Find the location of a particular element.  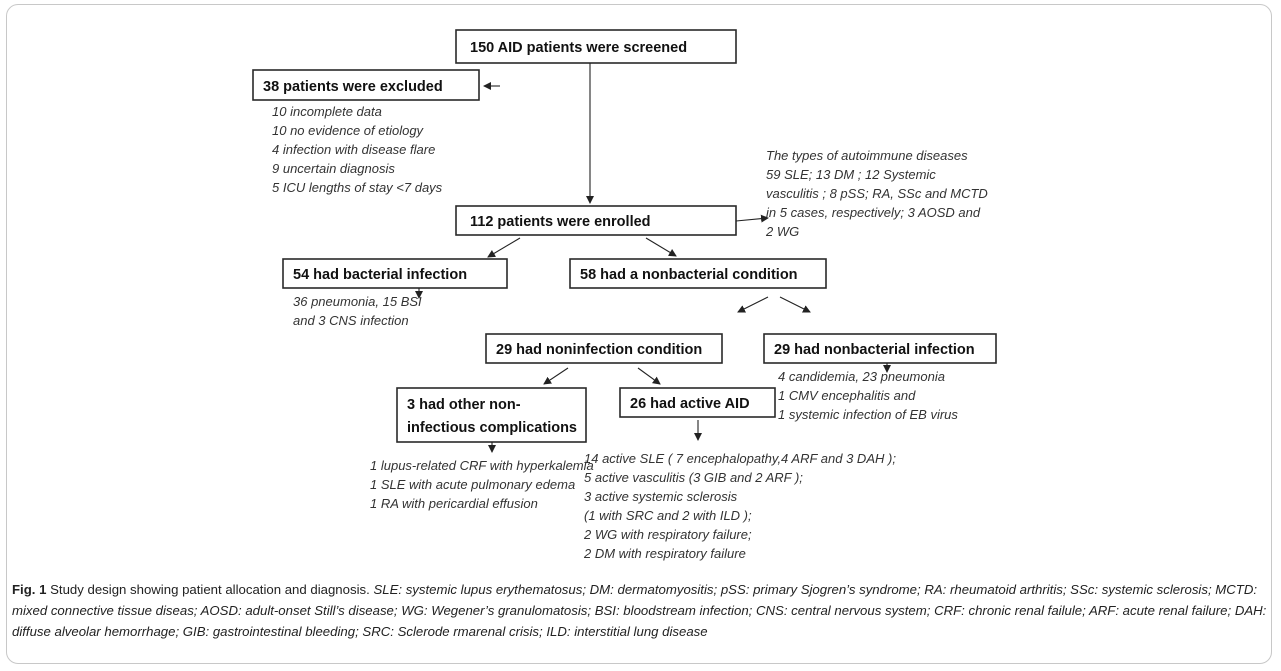

caption-label: Fig. 1 is located at coordinates (29, 589).